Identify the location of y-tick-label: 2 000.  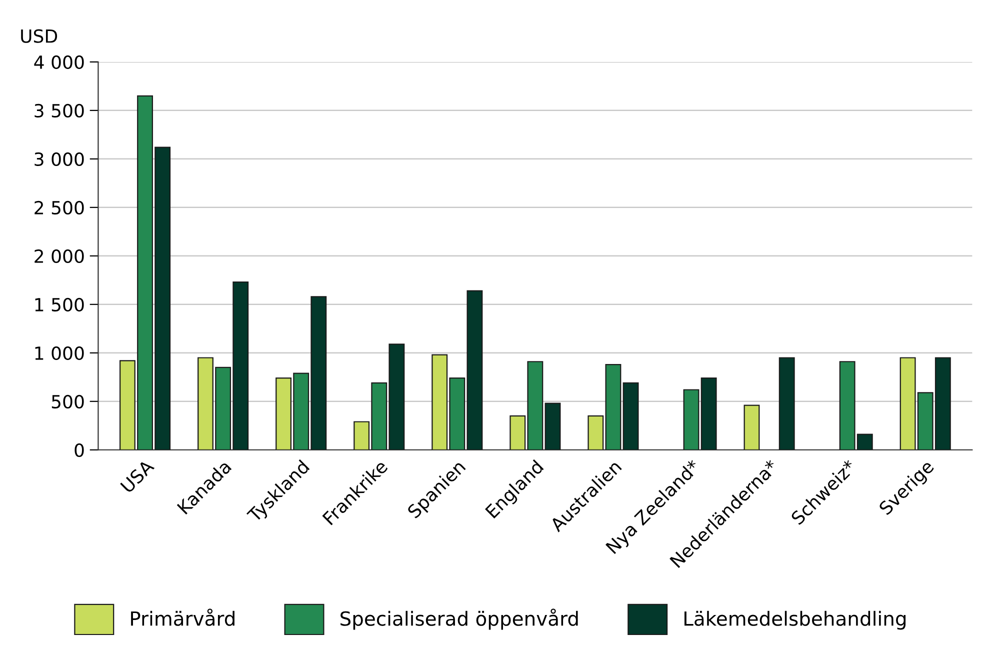
(59, 256).